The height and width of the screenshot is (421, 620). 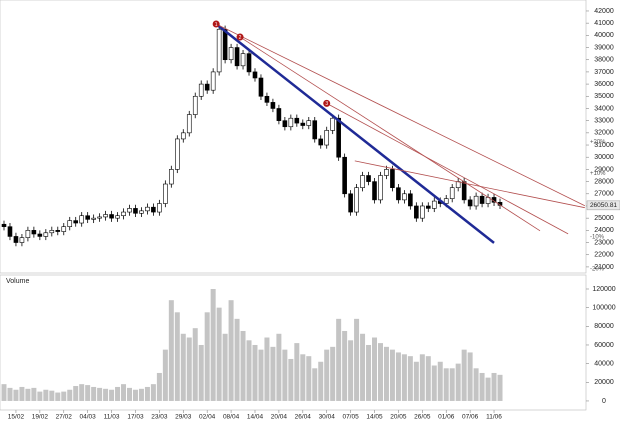 What do you see at coordinates (603, 307) in the screenshot?
I see `y-tick-label: 100000` at bounding box center [603, 307].